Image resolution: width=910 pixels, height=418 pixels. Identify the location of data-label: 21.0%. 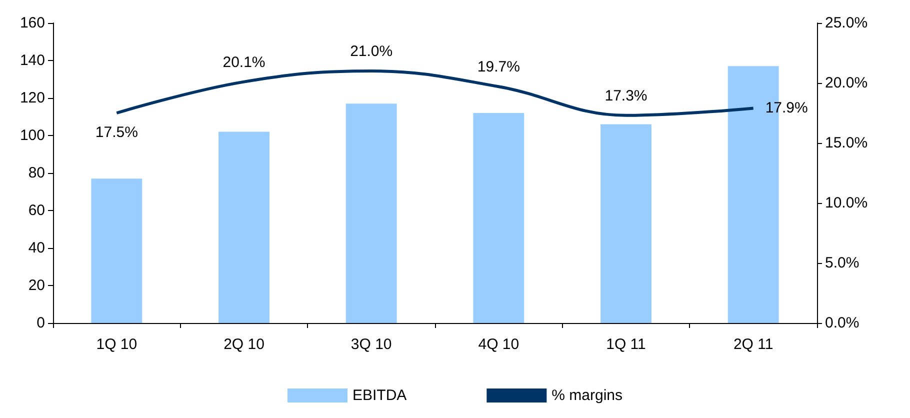
(371, 51).